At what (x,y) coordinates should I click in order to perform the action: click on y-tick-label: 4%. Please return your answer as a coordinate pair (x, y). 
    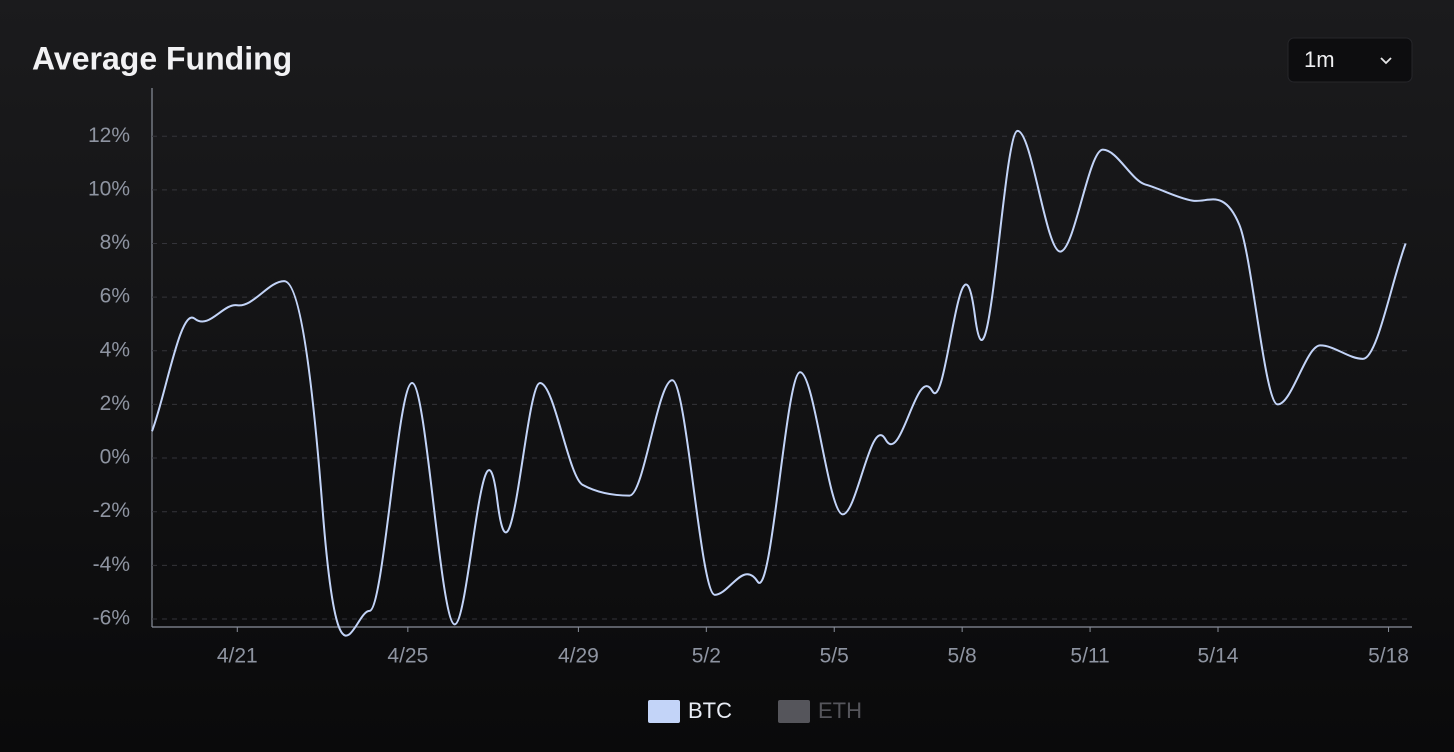
    Looking at the image, I should click on (115, 349).